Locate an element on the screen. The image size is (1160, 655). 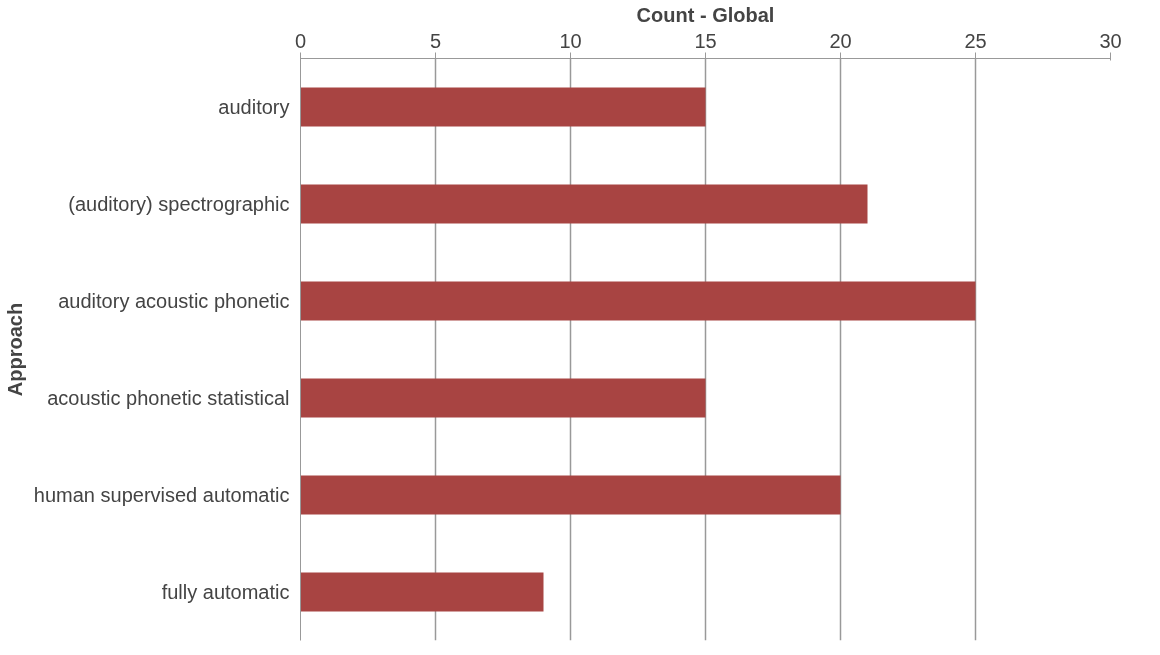
y-tick-label: acoustic phonetic statistical is located at coordinates (168, 398).